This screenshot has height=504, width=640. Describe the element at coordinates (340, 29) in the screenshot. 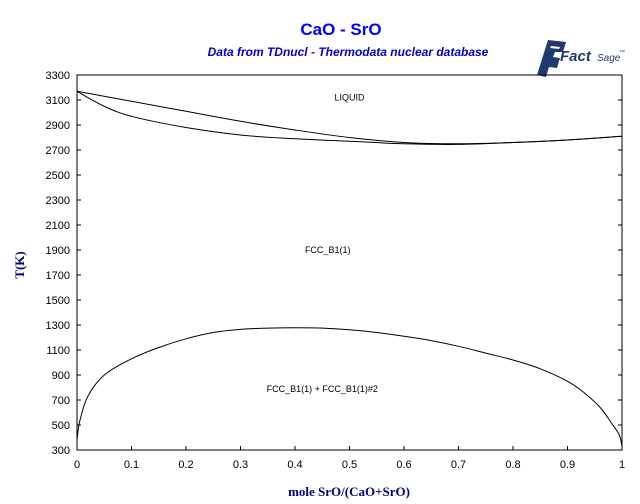

I see `chart-title: CaO - SrO` at that location.